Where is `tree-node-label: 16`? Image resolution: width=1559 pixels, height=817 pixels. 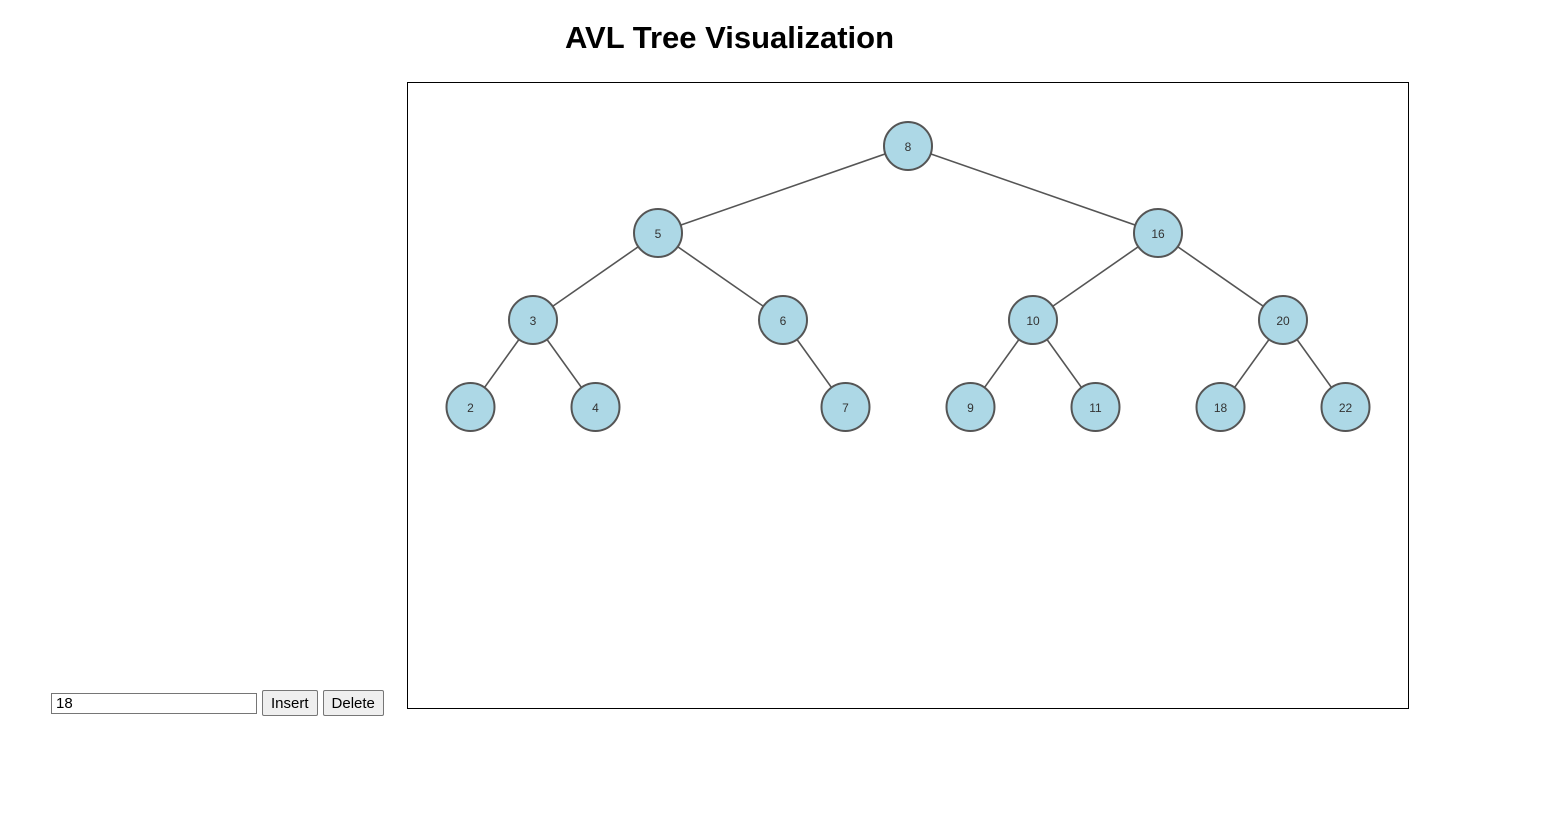 tree-node-label: 16 is located at coordinates (1158, 234).